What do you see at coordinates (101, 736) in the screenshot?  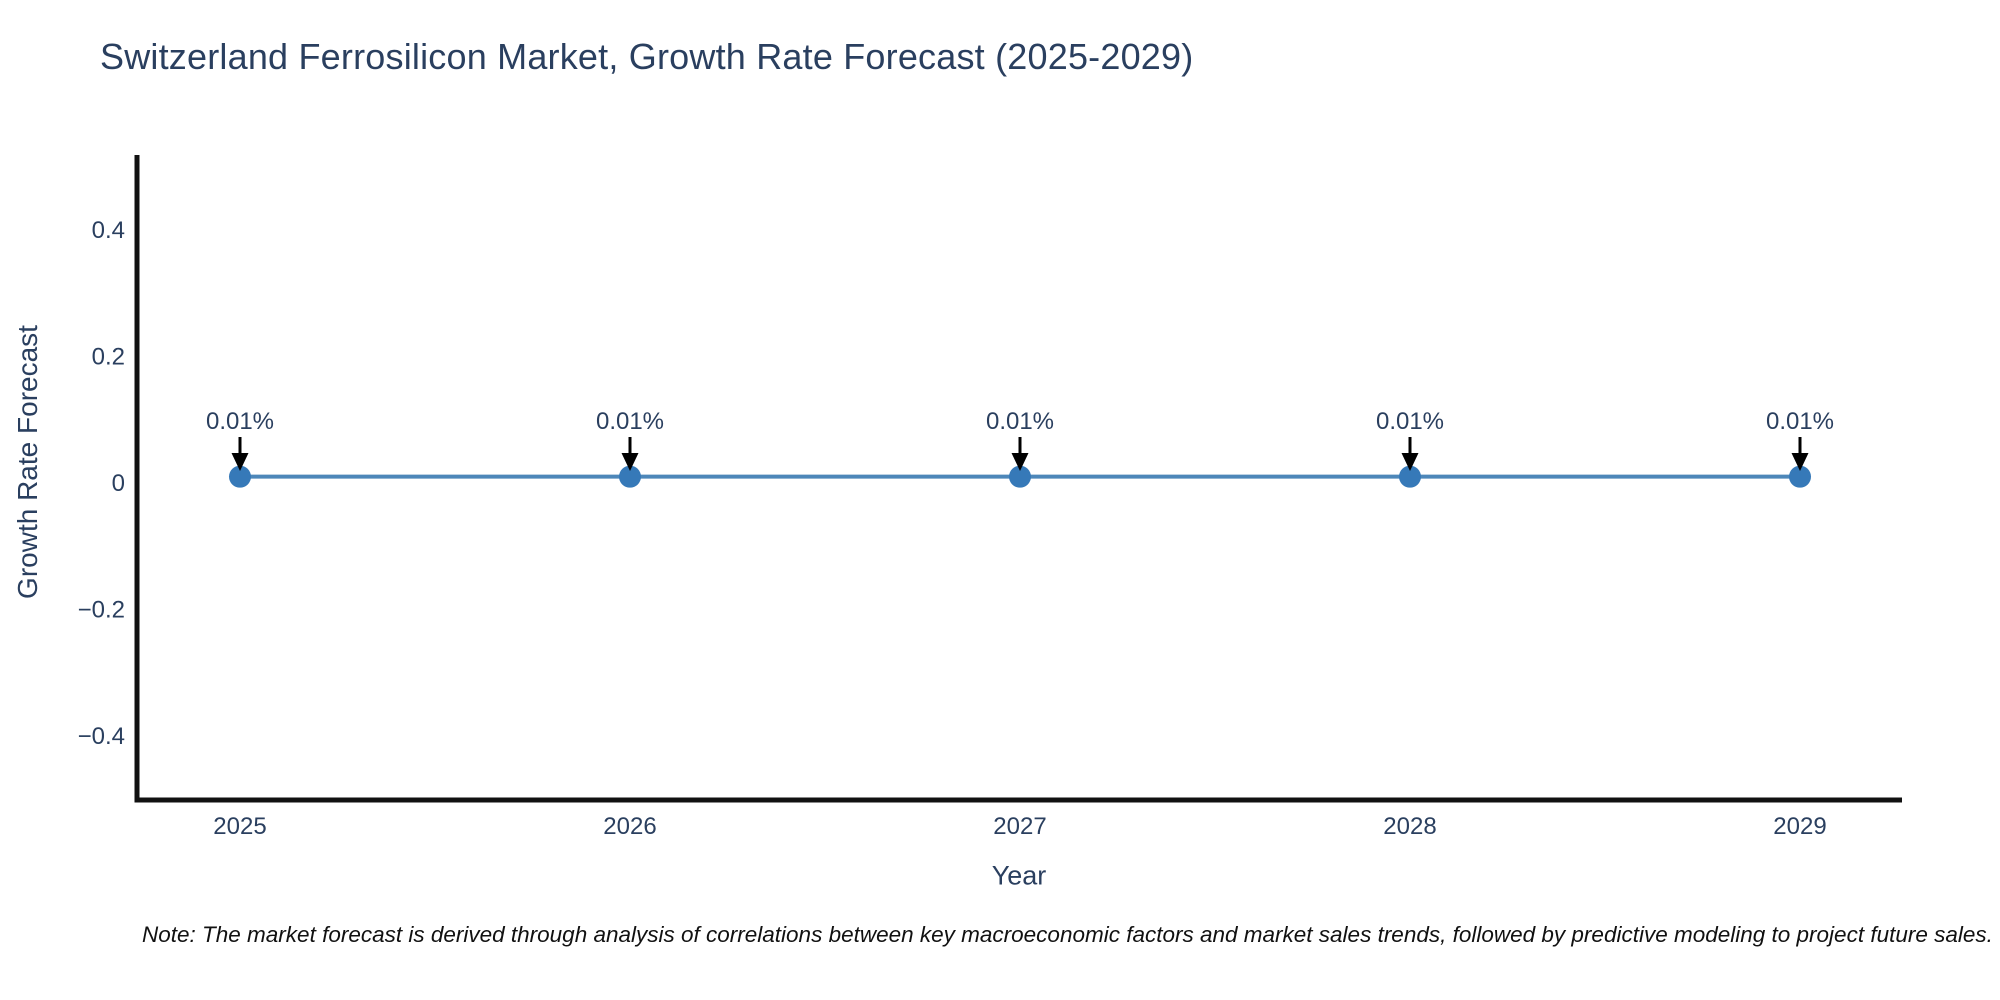 I see `y-tick-label: −0.4` at bounding box center [101, 736].